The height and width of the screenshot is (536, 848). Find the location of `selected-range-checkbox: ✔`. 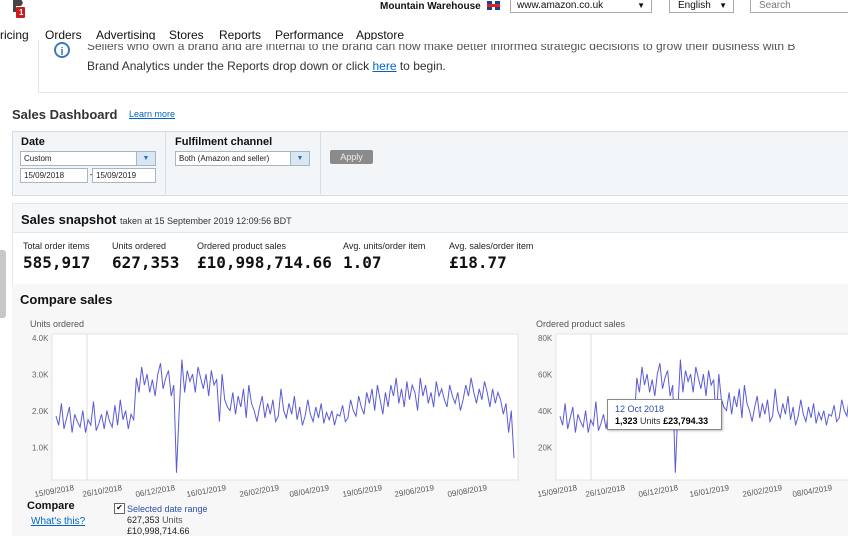

selected-range-checkbox: ✔ is located at coordinates (119, 508).